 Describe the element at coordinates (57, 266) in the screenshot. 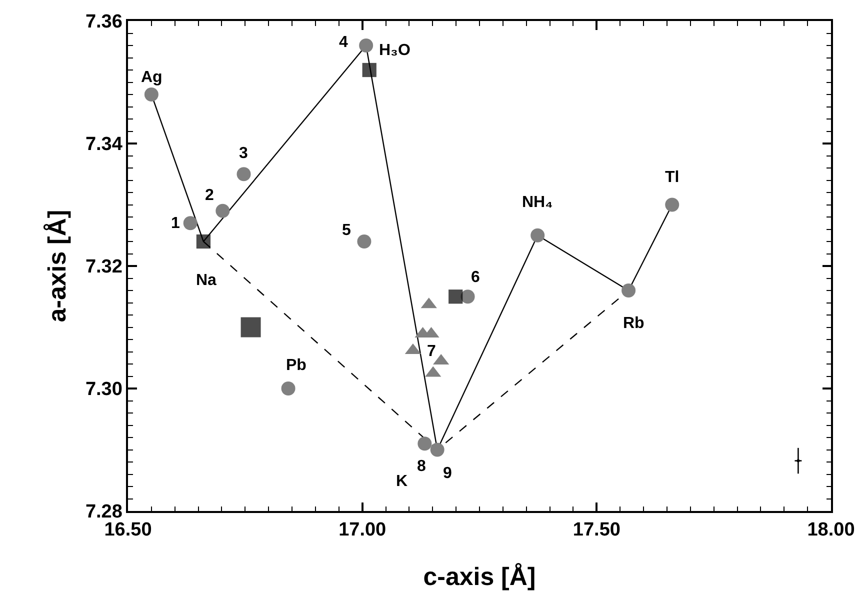

I see `y-axis-title: a-axis [Å]` at that location.